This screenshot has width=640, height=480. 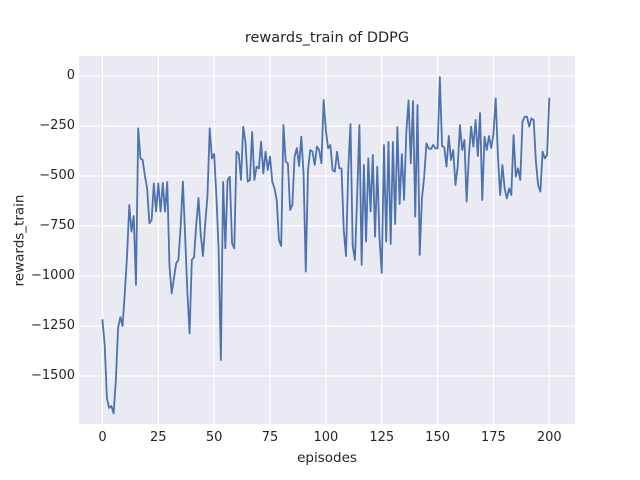 What do you see at coordinates (57, 175) in the screenshot?
I see `y-tick-label: −500` at bounding box center [57, 175].